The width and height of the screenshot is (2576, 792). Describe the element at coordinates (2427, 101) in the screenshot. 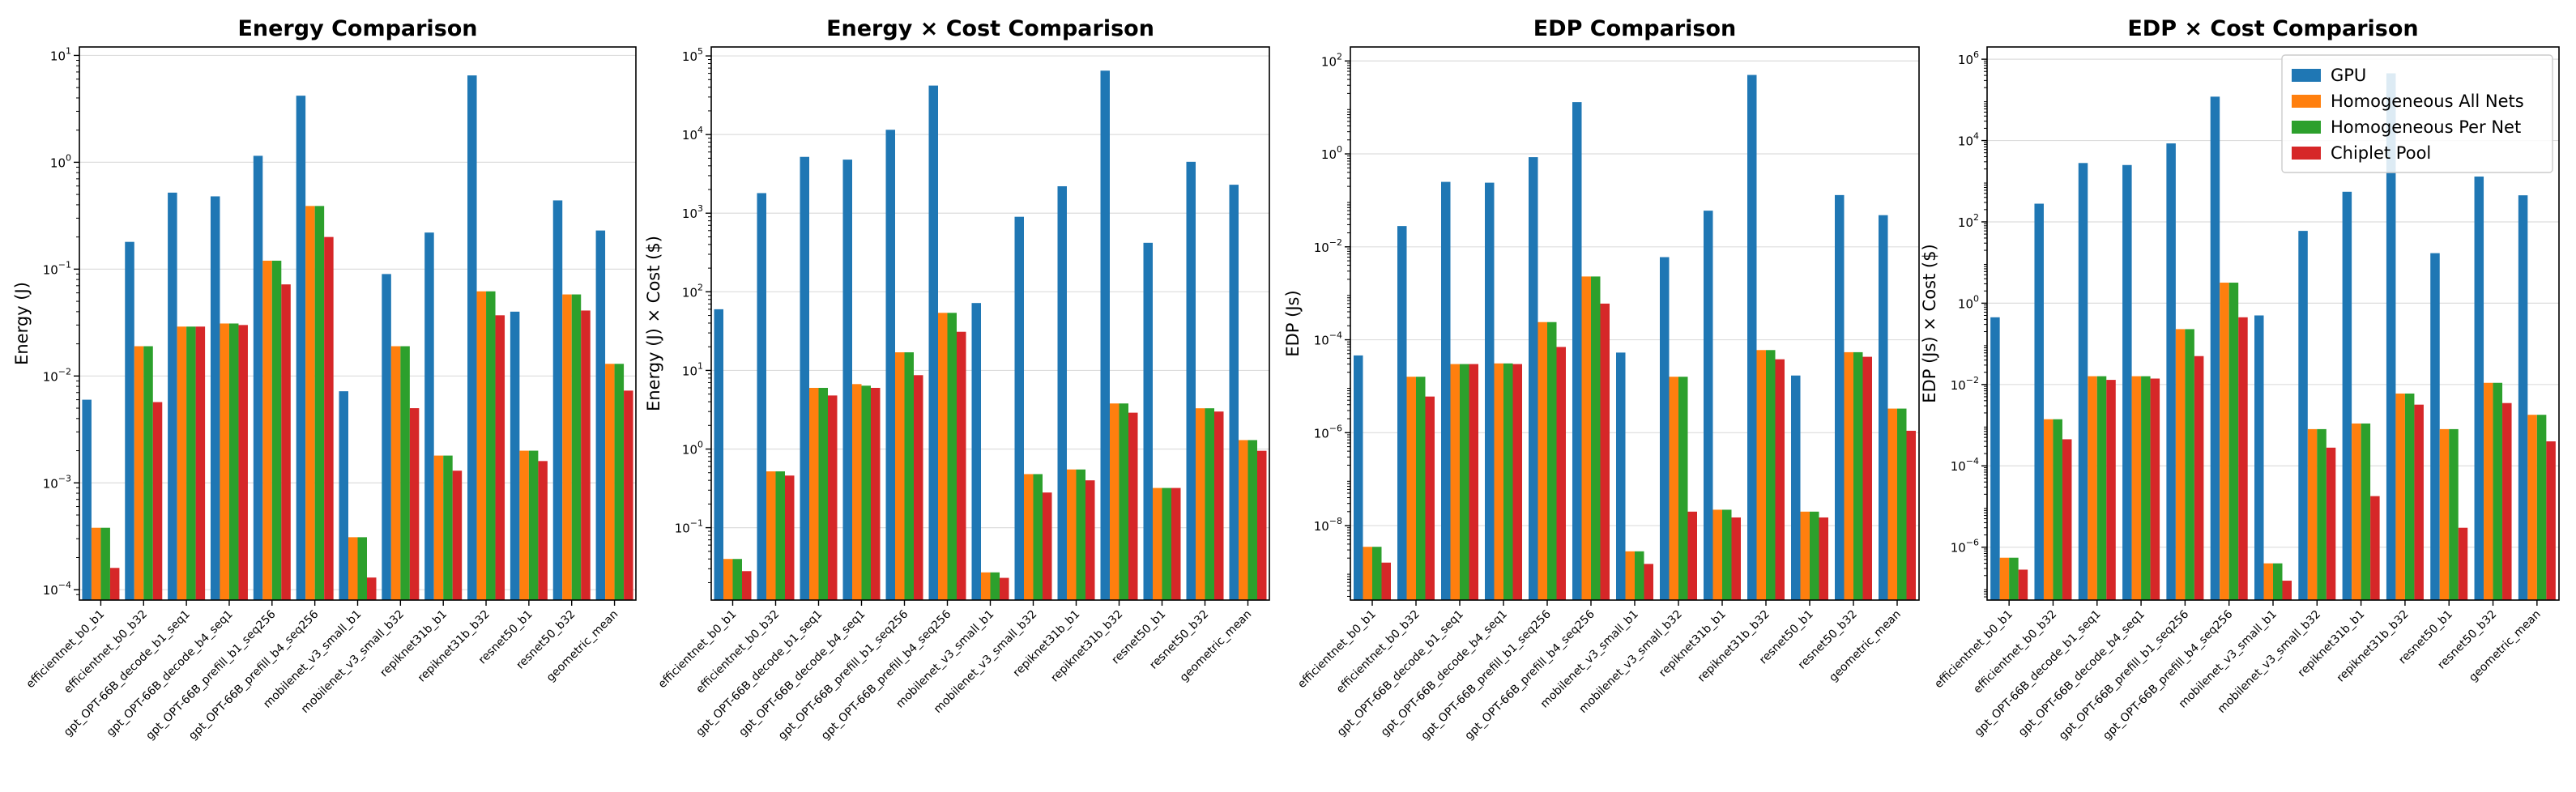

I see `legend-label: Homogeneous All Nets` at that location.